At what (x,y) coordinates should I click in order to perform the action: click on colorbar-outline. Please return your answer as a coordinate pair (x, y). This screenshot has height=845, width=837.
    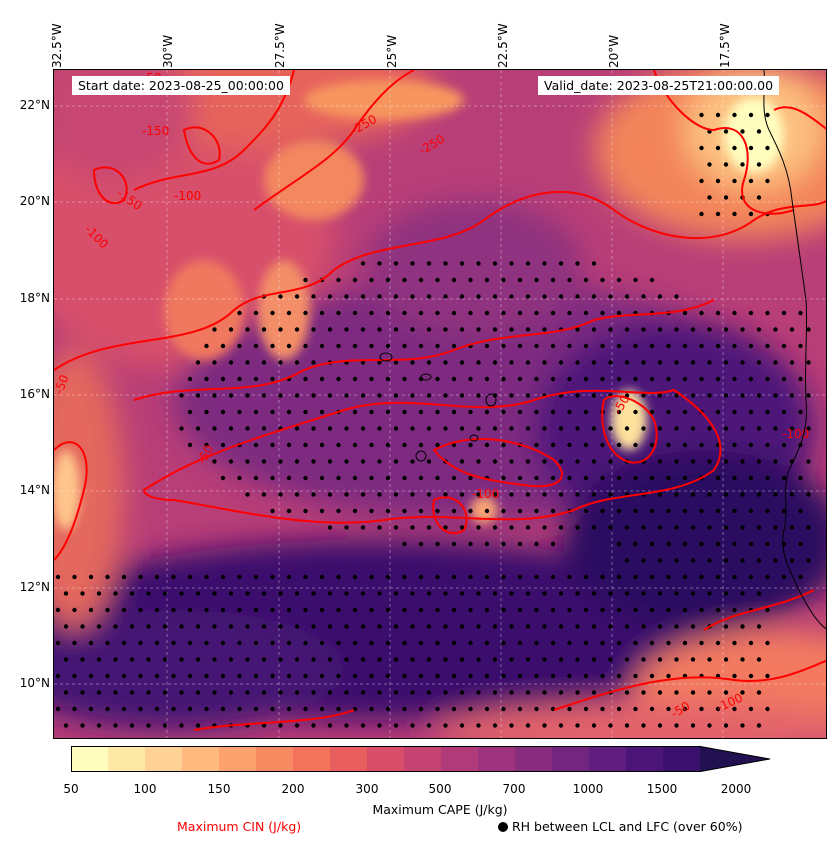
    Looking at the image, I should click on (421, 759).